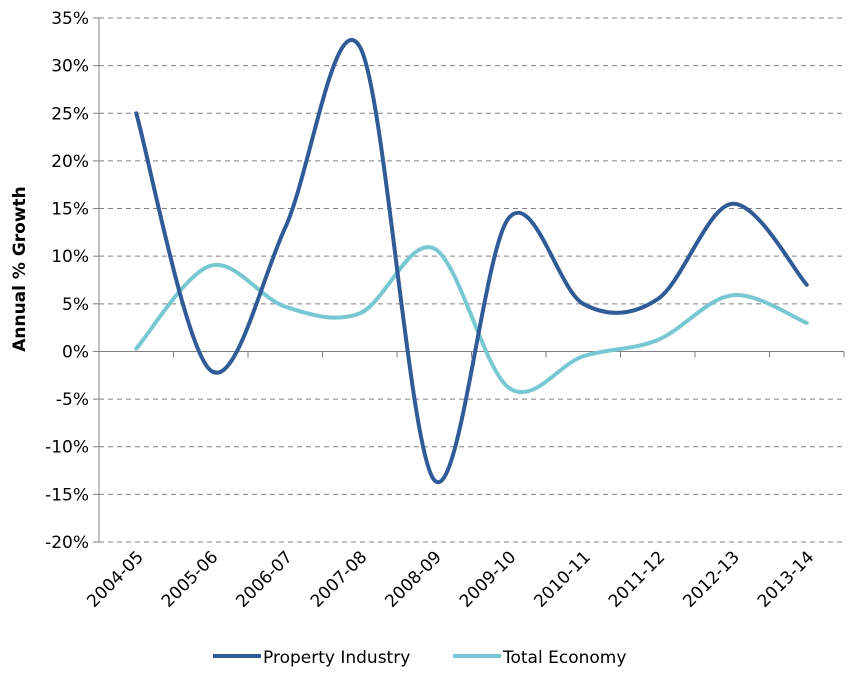  Describe the element at coordinates (637, 579) in the screenshot. I see `x-tick-label: 2011-12` at that location.